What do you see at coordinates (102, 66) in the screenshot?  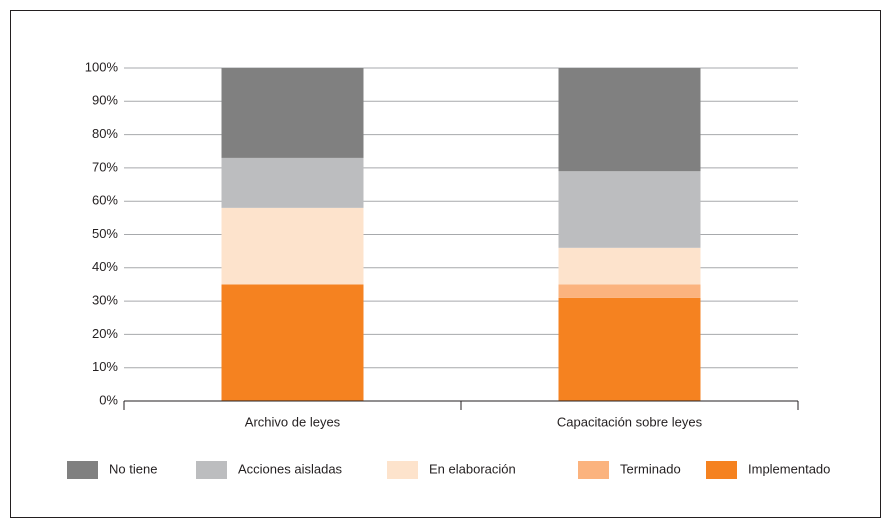 I see `y-tick-label: 100%` at bounding box center [102, 66].